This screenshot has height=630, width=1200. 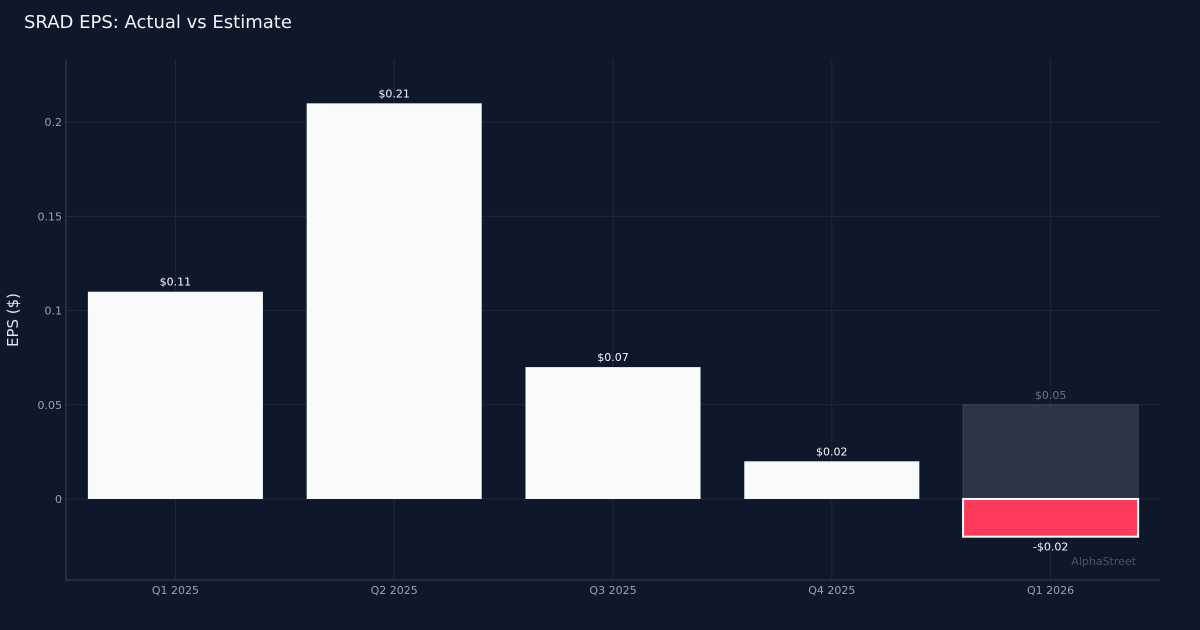 What do you see at coordinates (1050, 547) in the screenshot?
I see `actual-label: -$0.02` at bounding box center [1050, 547].